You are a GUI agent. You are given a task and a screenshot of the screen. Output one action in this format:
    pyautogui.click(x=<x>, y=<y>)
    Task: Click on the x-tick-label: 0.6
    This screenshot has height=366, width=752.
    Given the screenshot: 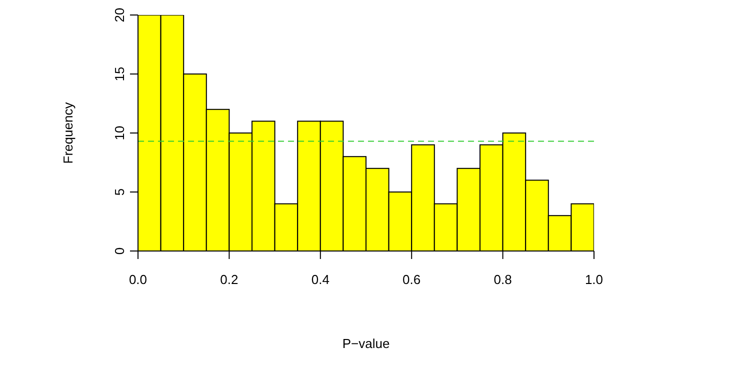 What is the action you would take?
    pyautogui.click(x=411, y=280)
    